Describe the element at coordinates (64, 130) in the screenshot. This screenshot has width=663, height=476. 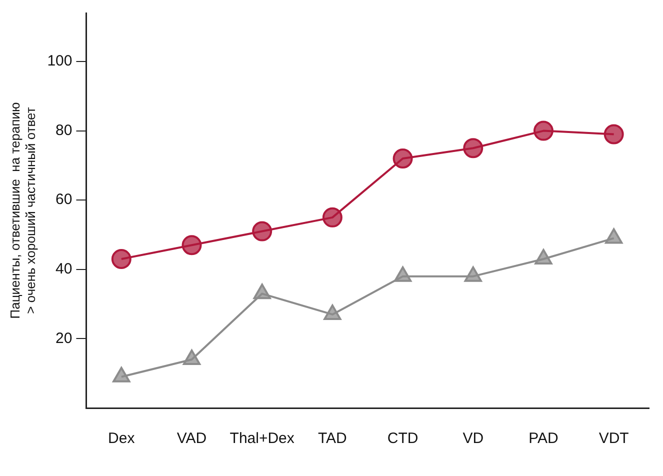
I see `y-tick-label: 80` at that location.